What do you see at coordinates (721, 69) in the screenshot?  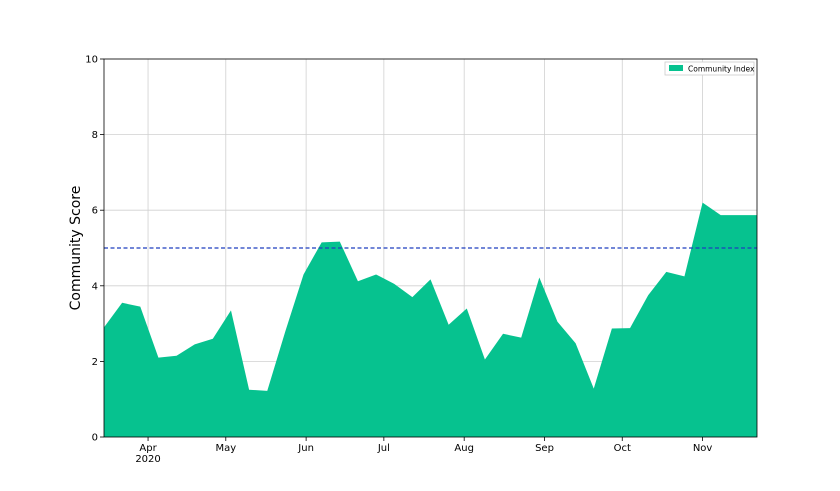 I see `legend-label: Community Index` at bounding box center [721, 69].